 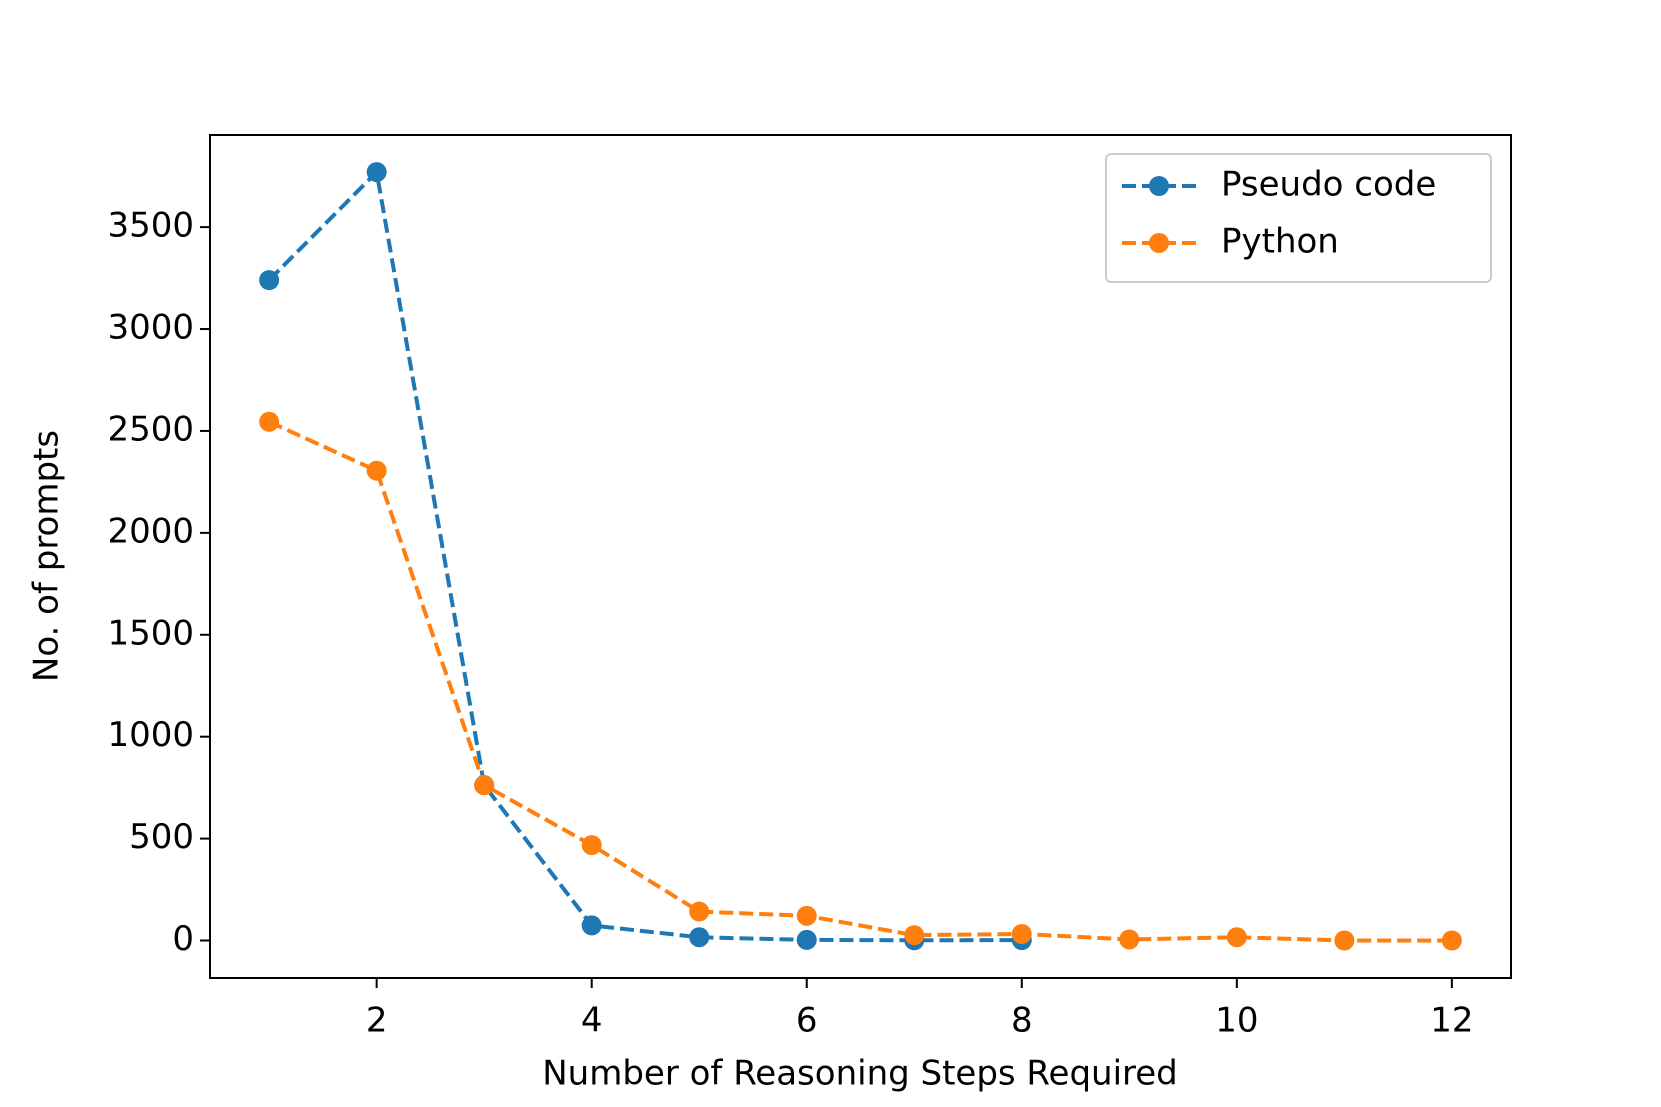 What do you see at coordinates (150, 226) in the screenshot?
I see `y-tick-label: 3500` at bounding box center [150, 226].